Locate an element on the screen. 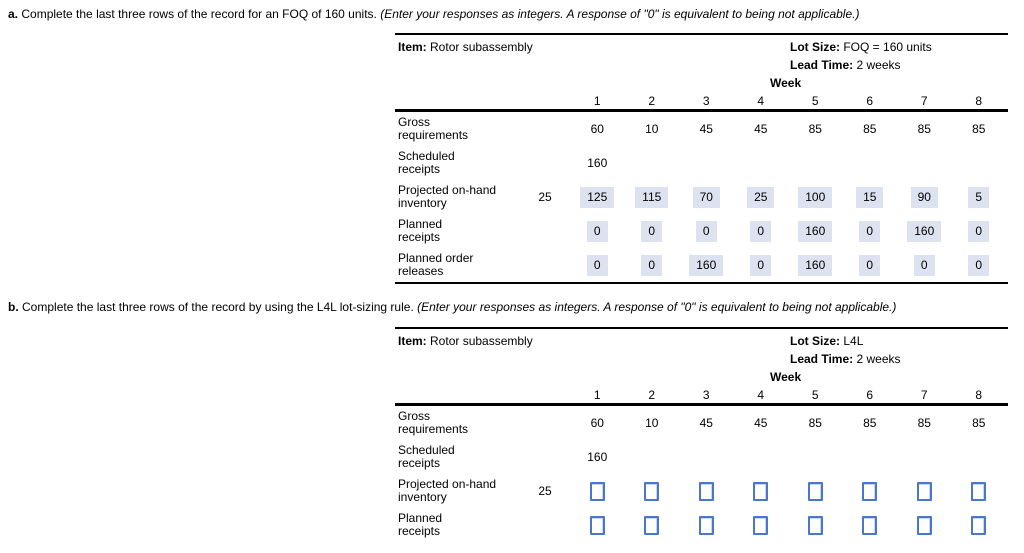 Image resolution: width=1024 pixels, height=553 pixels. lead-time-label: Lead Time: is located at coordinates (822, 359).